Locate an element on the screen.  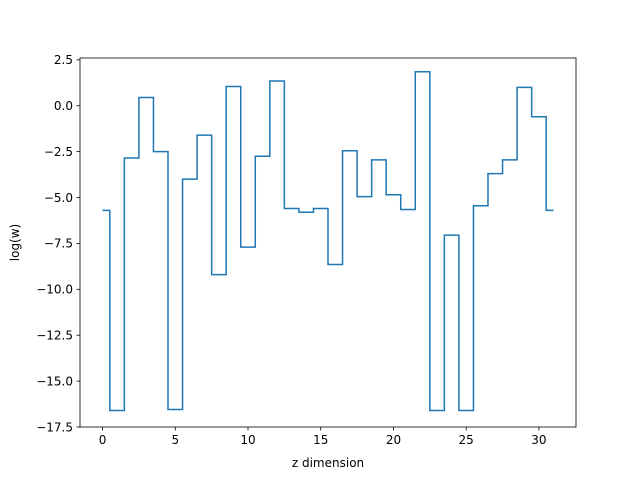
y-tick-label: −12.5 is located at coordinates (54, 336).